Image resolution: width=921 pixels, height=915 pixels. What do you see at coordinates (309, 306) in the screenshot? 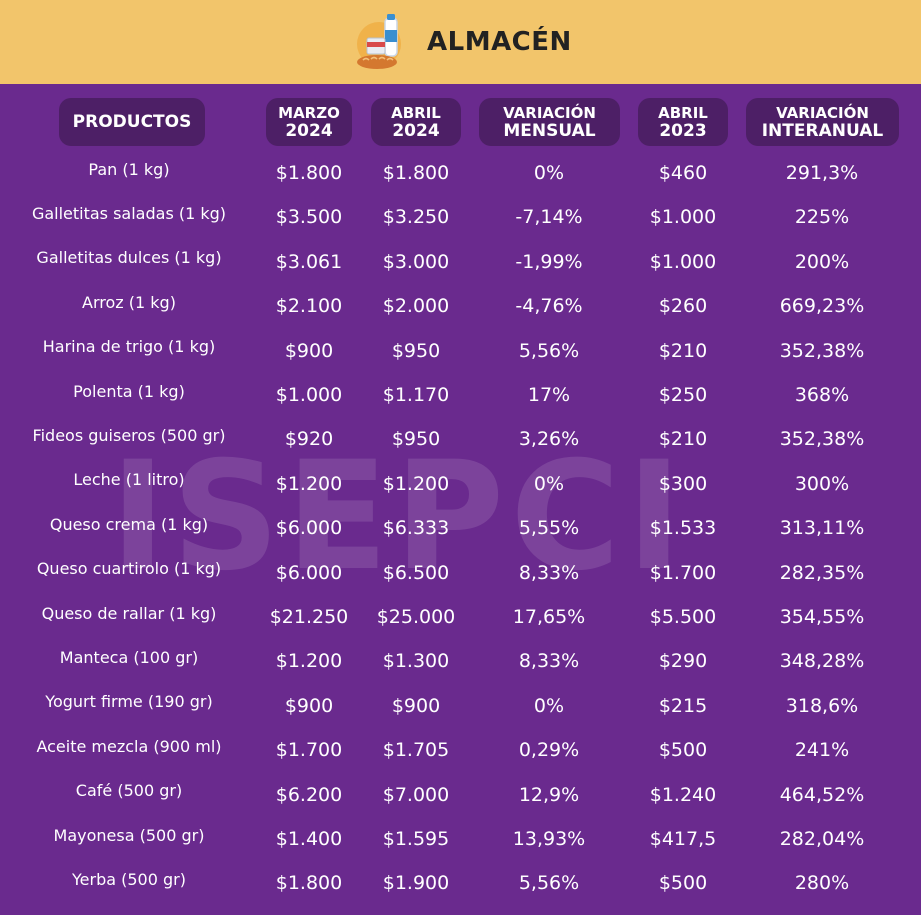
I see `value-cell: $2.100` at bounding box center [309, 306].